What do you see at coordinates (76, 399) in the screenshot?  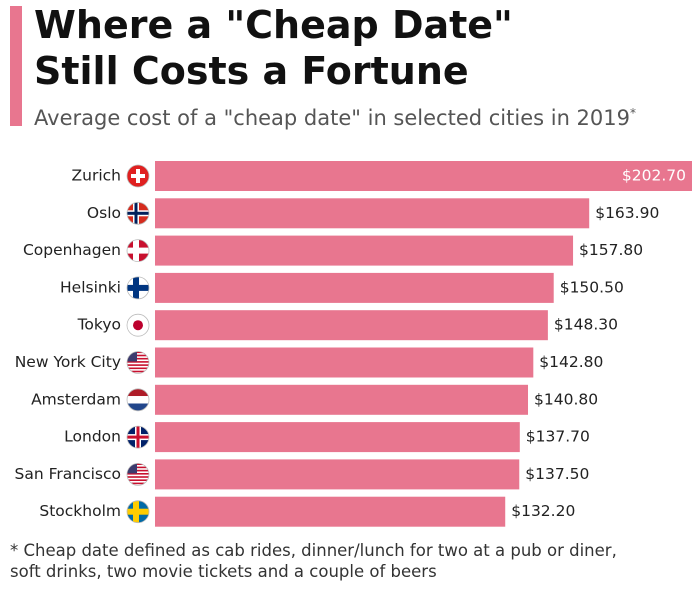 I see `category-label: Amsterdam` at bounding box center [76, 399].